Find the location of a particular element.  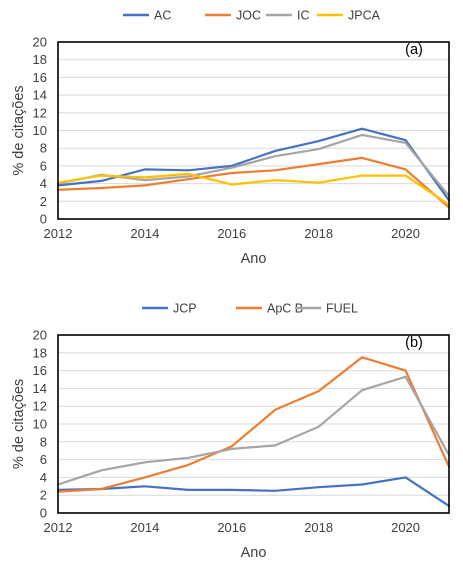

panel-label: (b) is located at coordinates (414, 343).